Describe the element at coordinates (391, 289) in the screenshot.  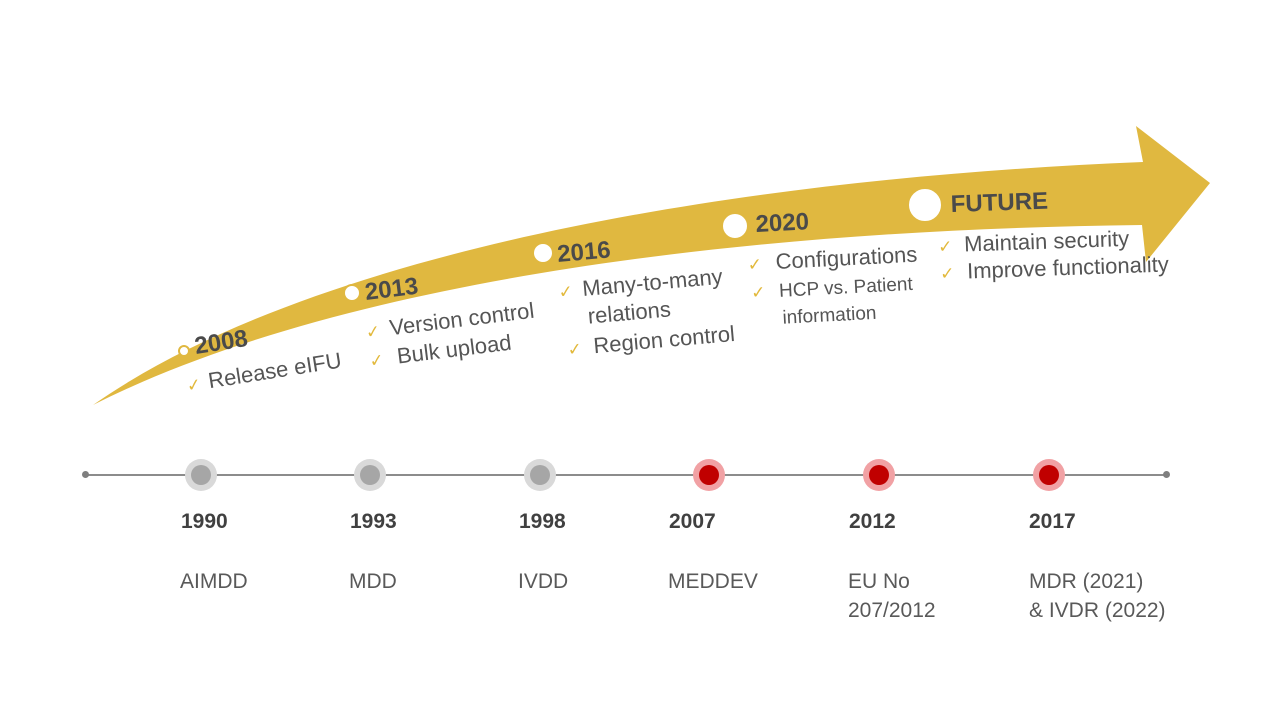
I see `milestone-year: 2013` at that location.